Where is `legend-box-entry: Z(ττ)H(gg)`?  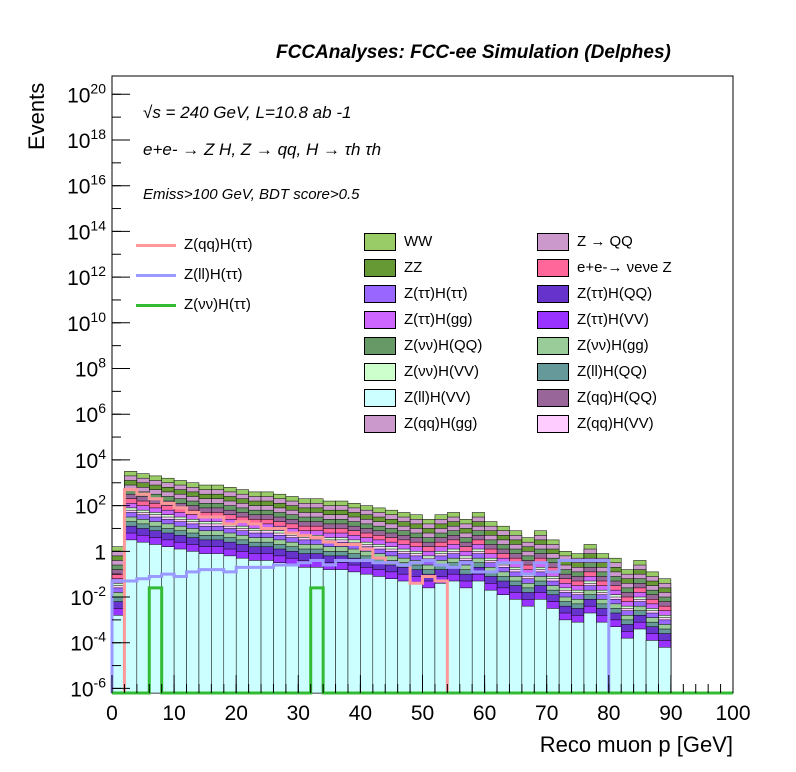
legend-box-entry: Z(ττ)H(gg) is located at coordinates (418, 320).